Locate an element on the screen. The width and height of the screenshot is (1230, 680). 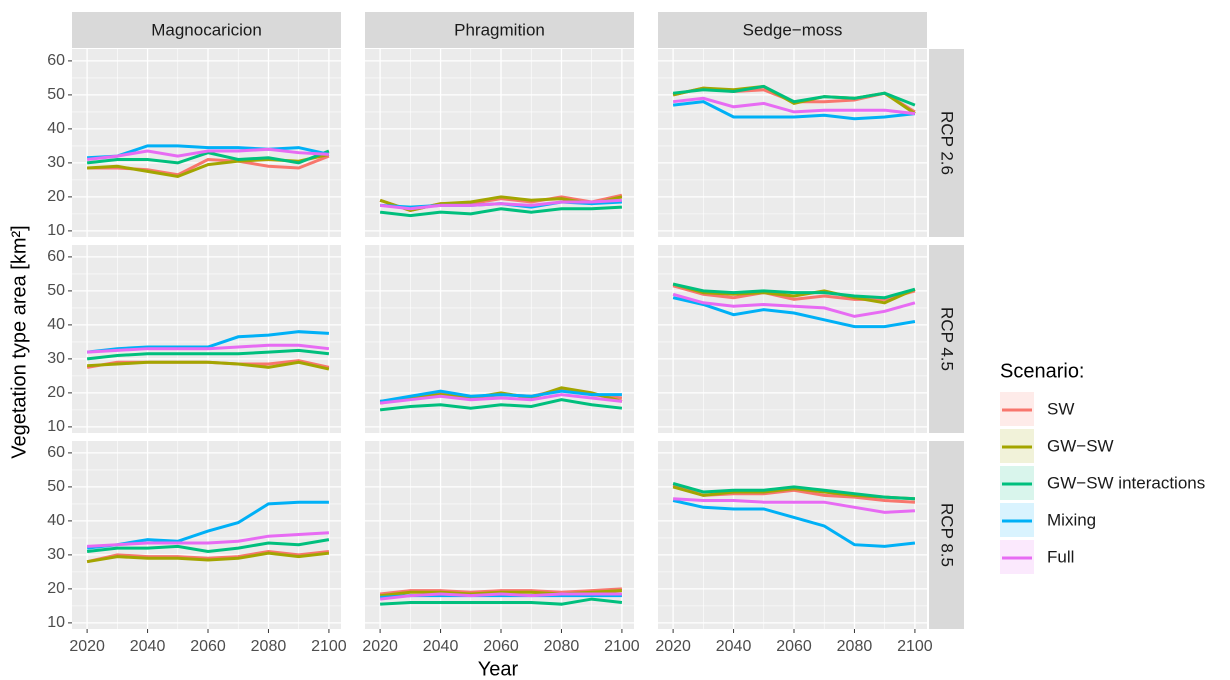
facet-label: Sedge−moss is located at coordinates (793, 29).